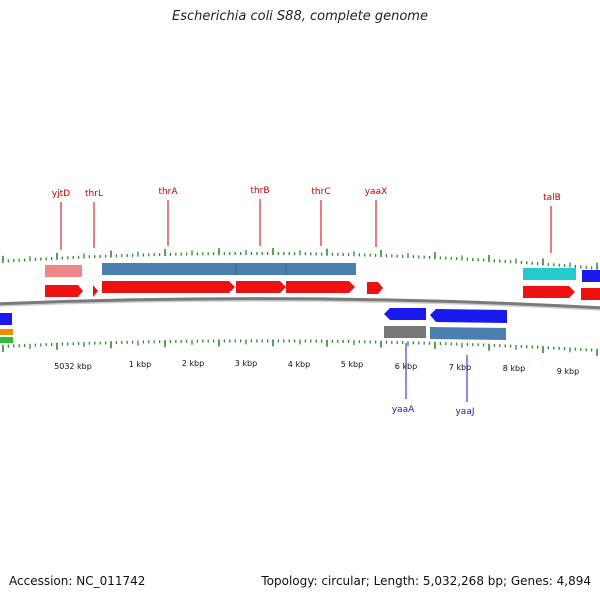 The width and height of the screenshot is (600, 600). Describe the element at coordinates (403, 379) in the screenshot. I see `gene-label-yaaA: yaaA` at that location.